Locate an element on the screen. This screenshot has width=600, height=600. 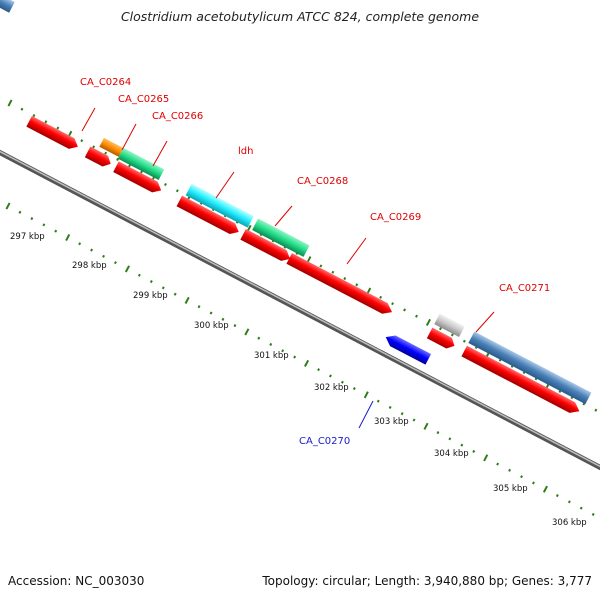
kbp-label: 297 kbp is located at coordinates (27, 237).